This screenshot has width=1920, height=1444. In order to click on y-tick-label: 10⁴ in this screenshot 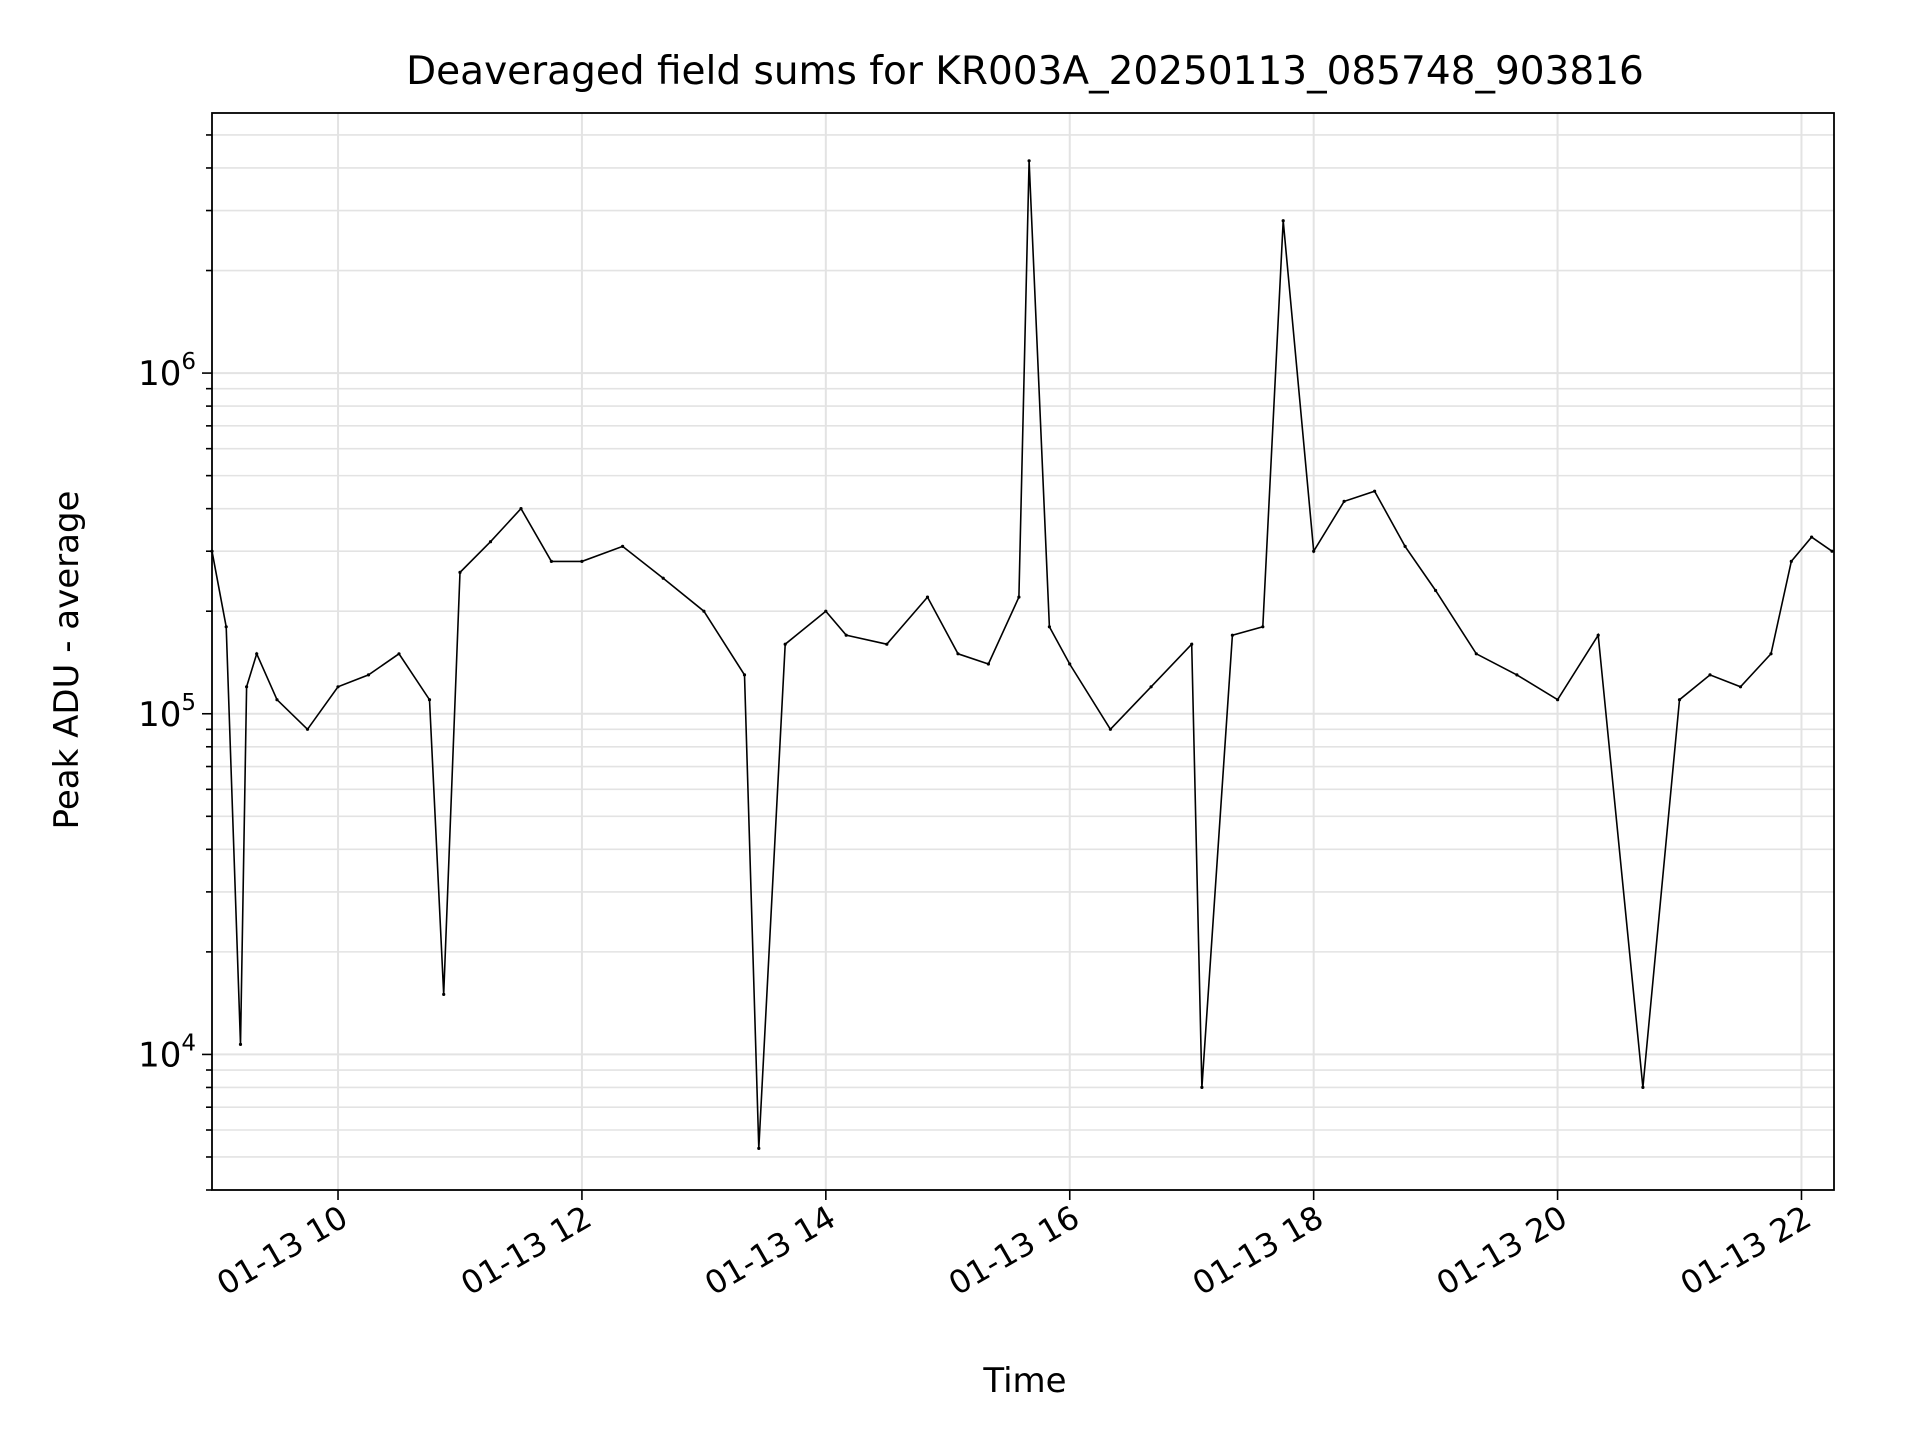, I will do `click(167, 1052)`.